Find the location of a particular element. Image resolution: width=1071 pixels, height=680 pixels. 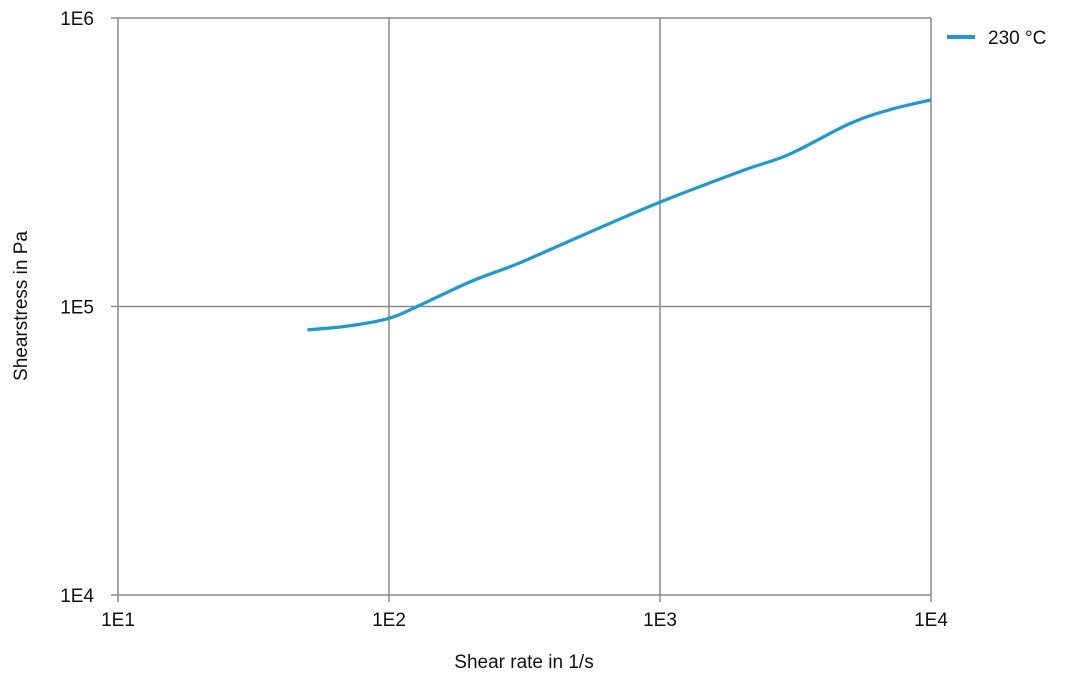

y-tick-label: 1E5 is located at coordinates (77, 308).